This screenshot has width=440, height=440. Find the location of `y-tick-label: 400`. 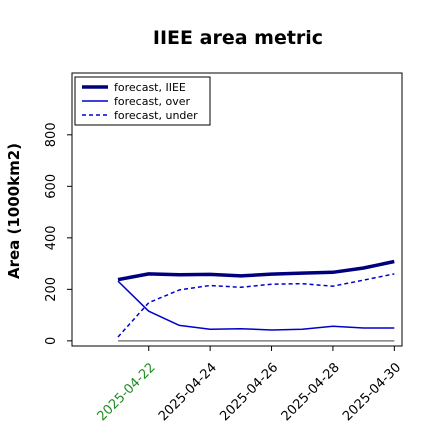

y-tick-label: 400 is located at coordinates (51, 237).